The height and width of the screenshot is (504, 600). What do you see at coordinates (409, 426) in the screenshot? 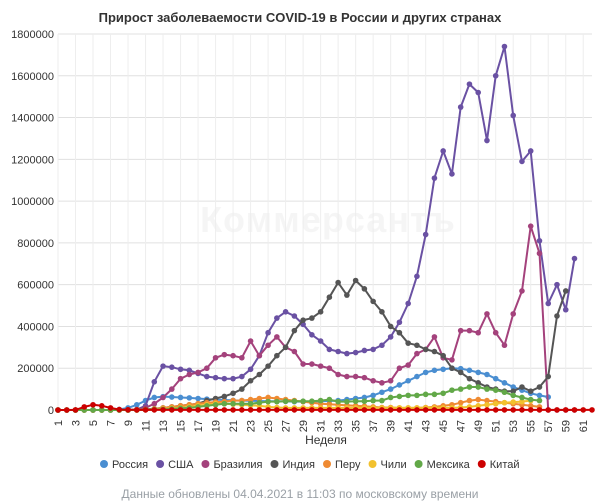
I see `x-tick-label: 41` at bounding box center [409, 426].